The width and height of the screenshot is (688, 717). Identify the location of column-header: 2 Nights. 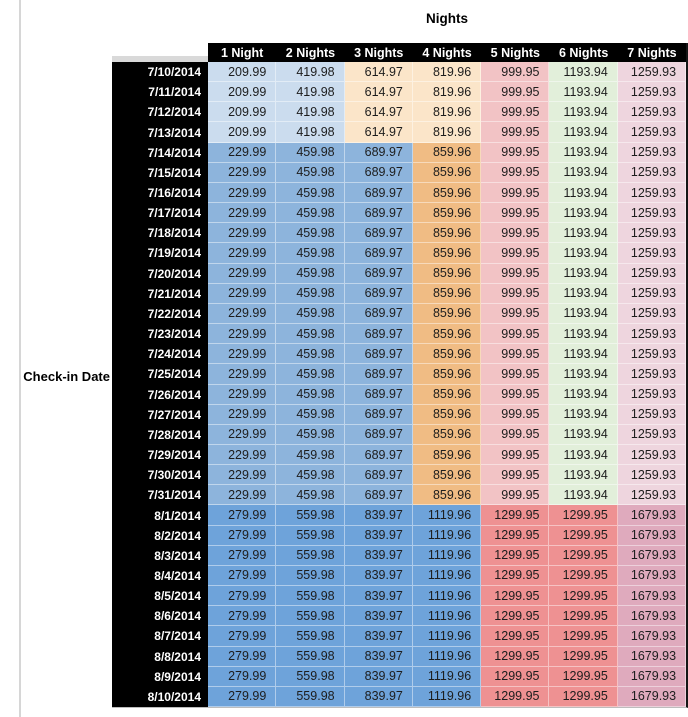
(310, 52).